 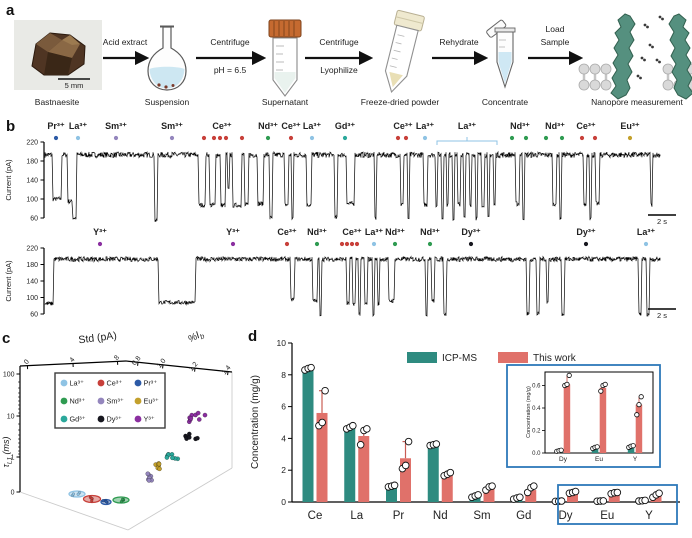 What do you see at coordinates (11, 126) in the screenshot?
I see `panel-label-b: b` at bounding box center [11, 126].